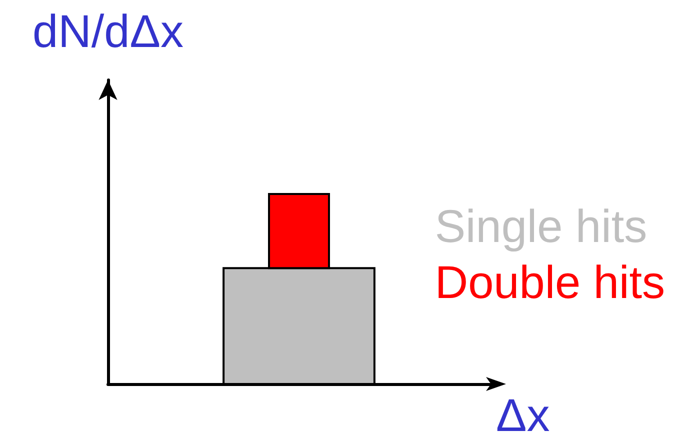 The image size is (686, 442). What do you see at coordinates (108, 31) in the screenshot?
I see `y-axis-title: dN/dΔx` at bounding box center [108, 31].